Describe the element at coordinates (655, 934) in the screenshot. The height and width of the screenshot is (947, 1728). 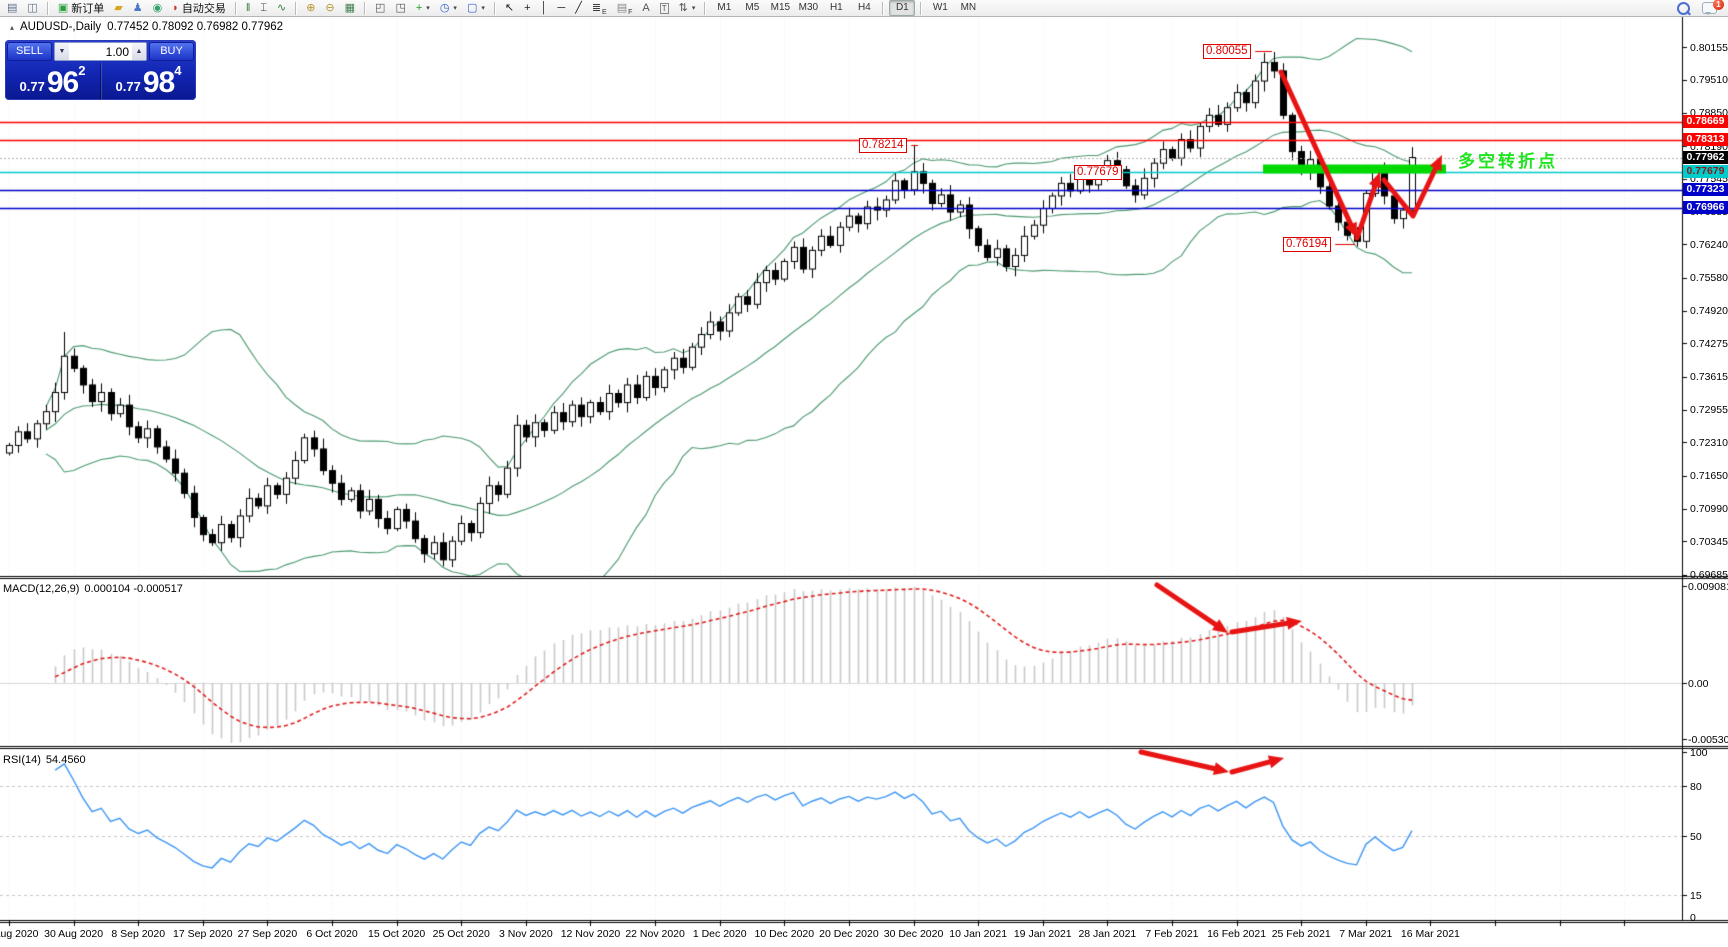
I see `time-axis-label: 22 Nov 2020` at that location.